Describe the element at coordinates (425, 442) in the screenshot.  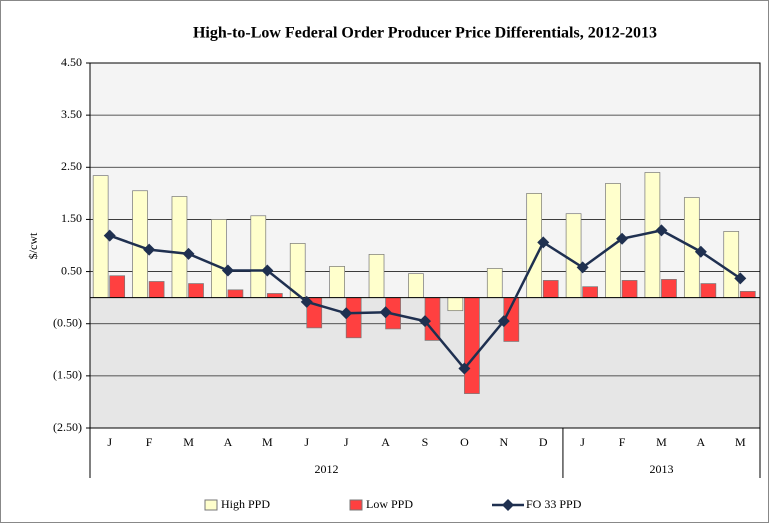
I see `x-tick-label: S` at that location.